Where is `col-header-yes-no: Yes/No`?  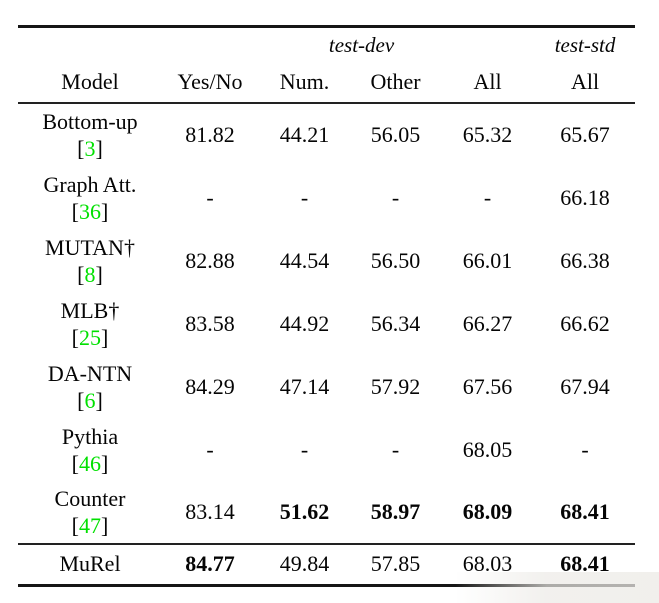
col-header-yes-no: Yes/No is located at coordinates (210, 81).